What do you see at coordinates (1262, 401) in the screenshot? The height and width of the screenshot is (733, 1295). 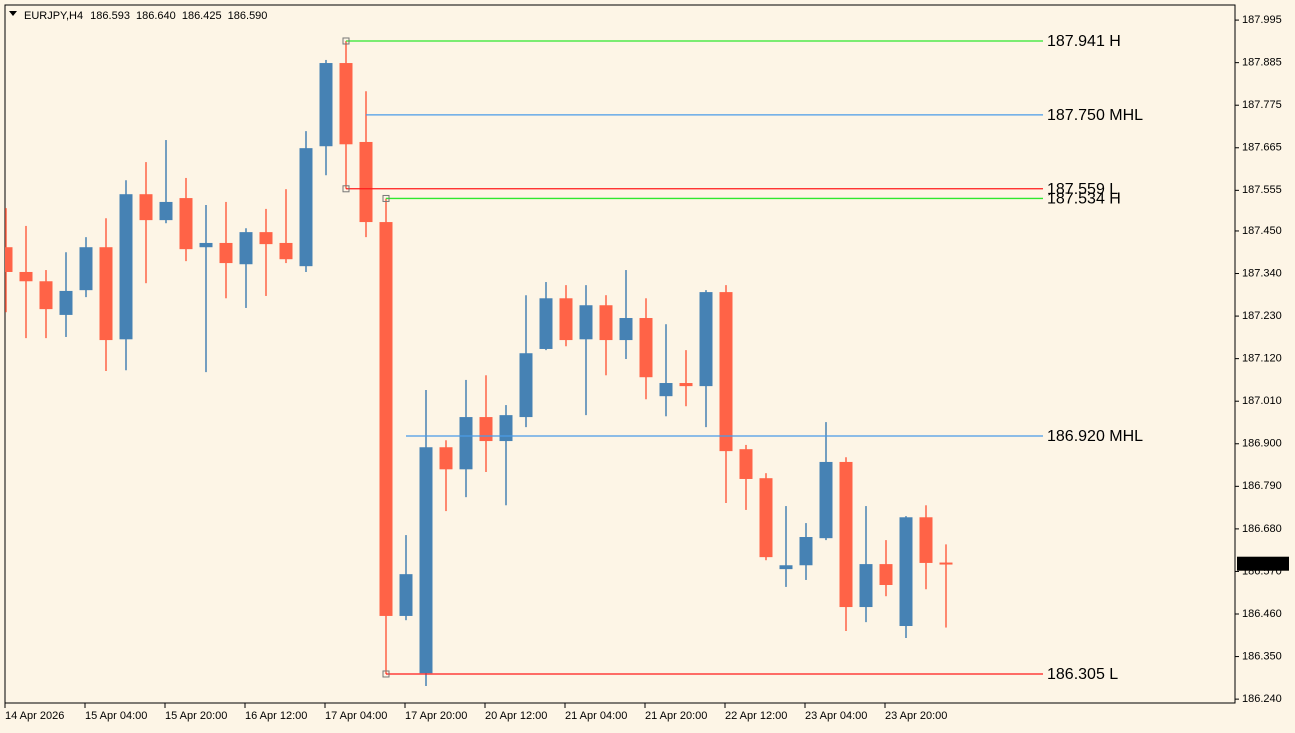 I see `y-tick-label: 187.010` at bounding box center [1262, 401].